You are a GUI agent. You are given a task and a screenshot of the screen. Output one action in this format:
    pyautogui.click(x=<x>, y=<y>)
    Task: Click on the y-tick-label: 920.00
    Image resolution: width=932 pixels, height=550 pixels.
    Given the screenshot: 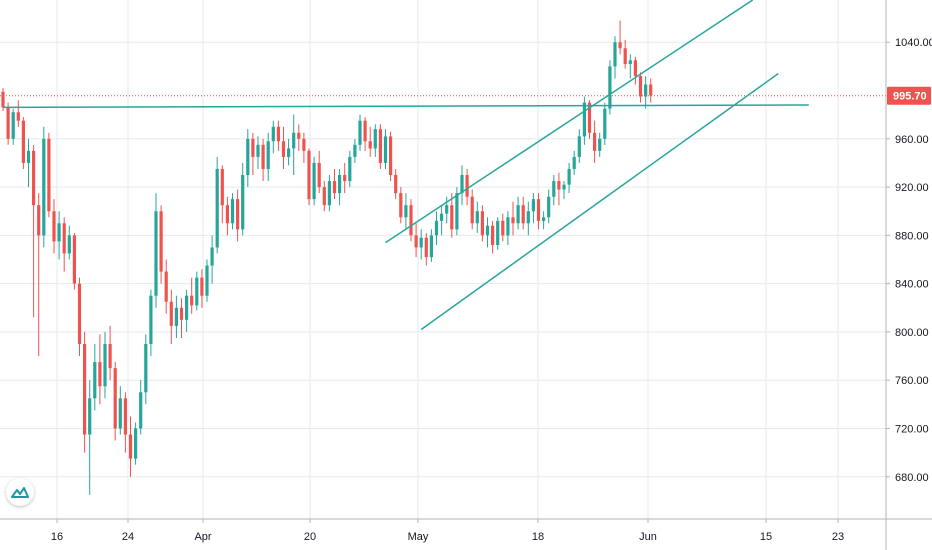 What is the action you would take?
    pyautogui.click(x=912, y=188)
    